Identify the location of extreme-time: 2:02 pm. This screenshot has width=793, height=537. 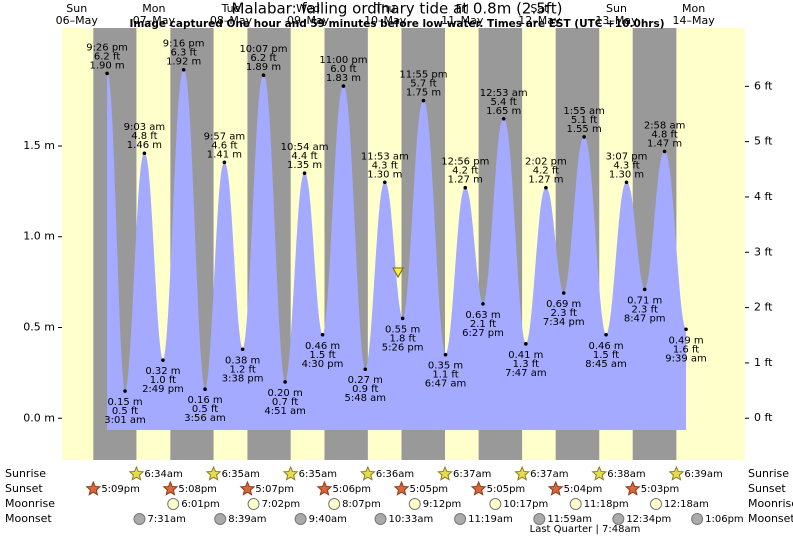
(546, 162).